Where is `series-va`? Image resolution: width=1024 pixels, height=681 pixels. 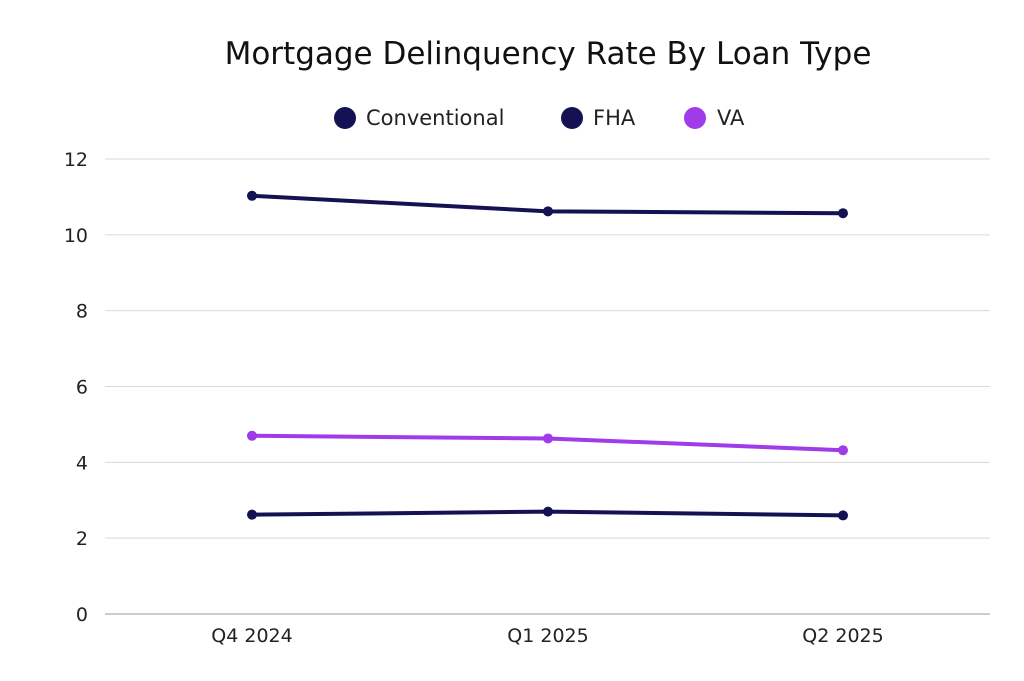 series-va is located at coordinates (547, 443).